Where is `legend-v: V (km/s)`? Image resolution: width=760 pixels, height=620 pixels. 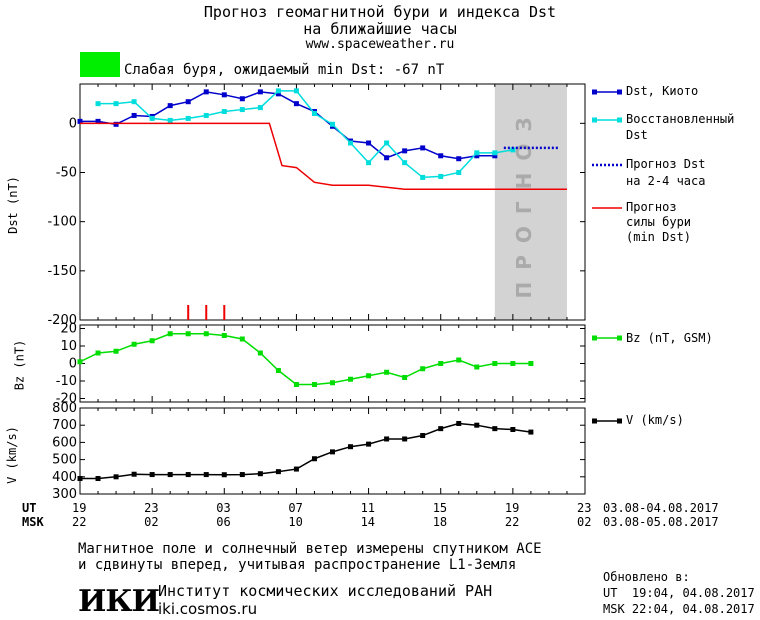 legend-v: V (km/s) is located at coordinates (655, 420).